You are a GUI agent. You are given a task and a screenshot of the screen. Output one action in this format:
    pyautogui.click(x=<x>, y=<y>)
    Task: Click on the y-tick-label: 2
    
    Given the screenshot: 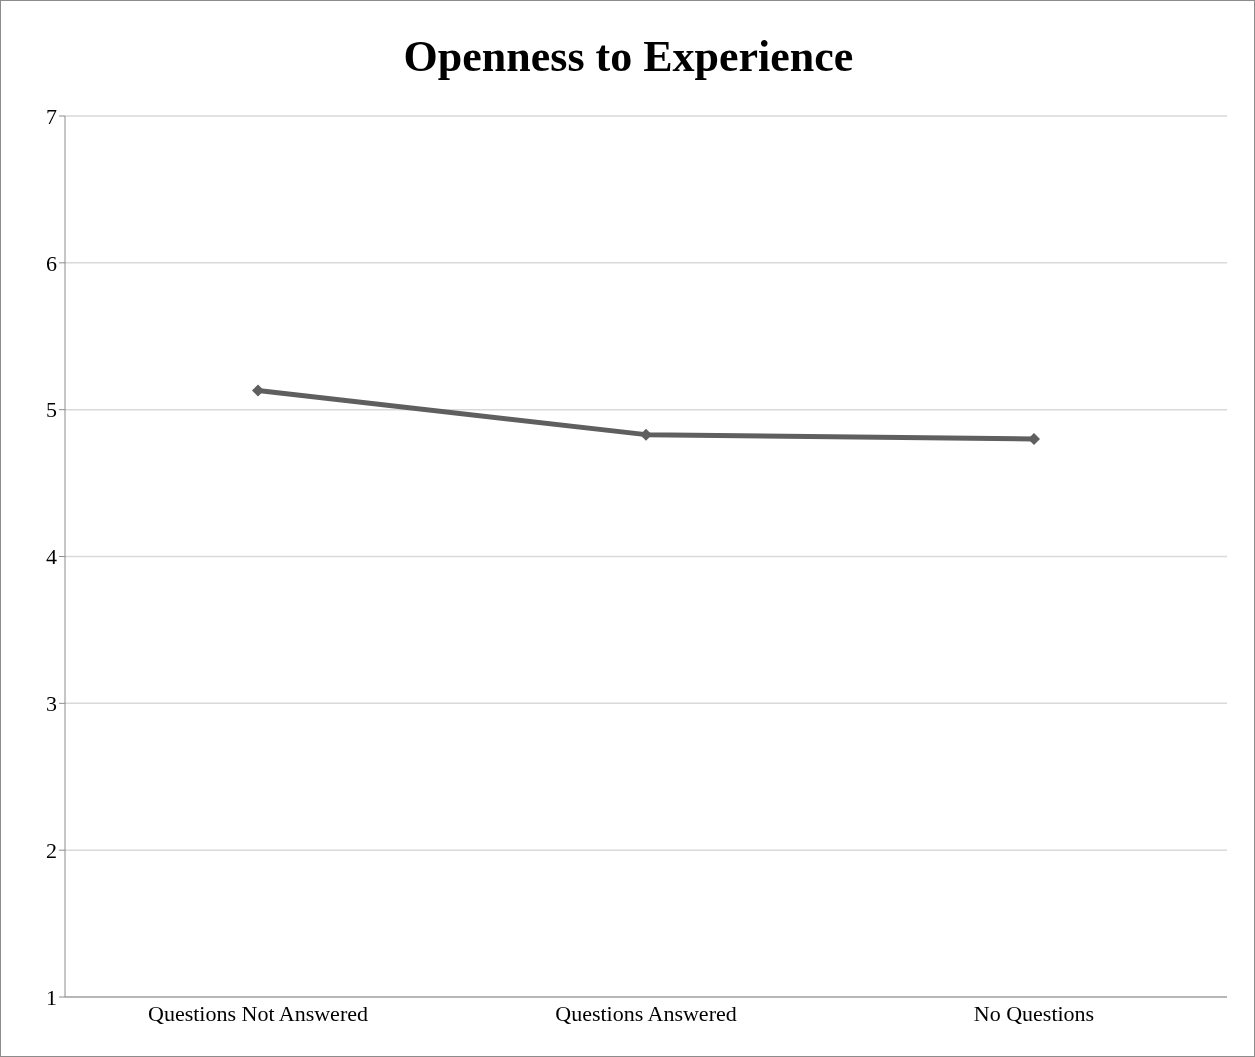 What is the action you would take?
    pyautogui.click(x=51, y=850)
    